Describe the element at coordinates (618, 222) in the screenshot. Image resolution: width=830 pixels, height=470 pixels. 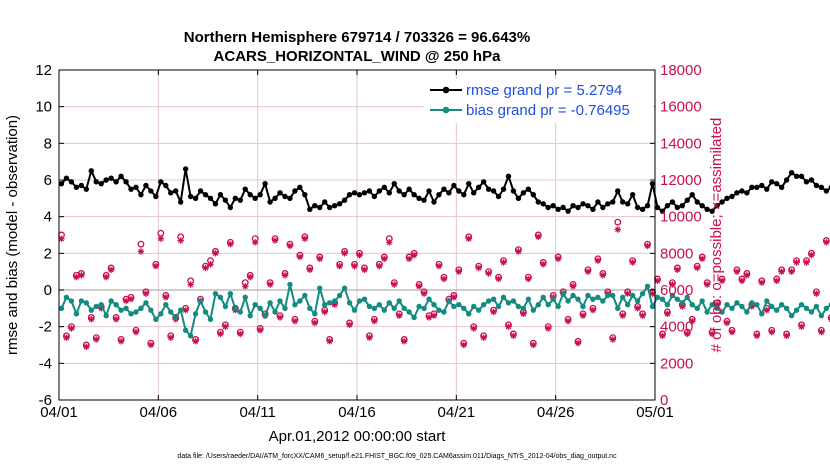
I see `obs-possible-point` at that location.